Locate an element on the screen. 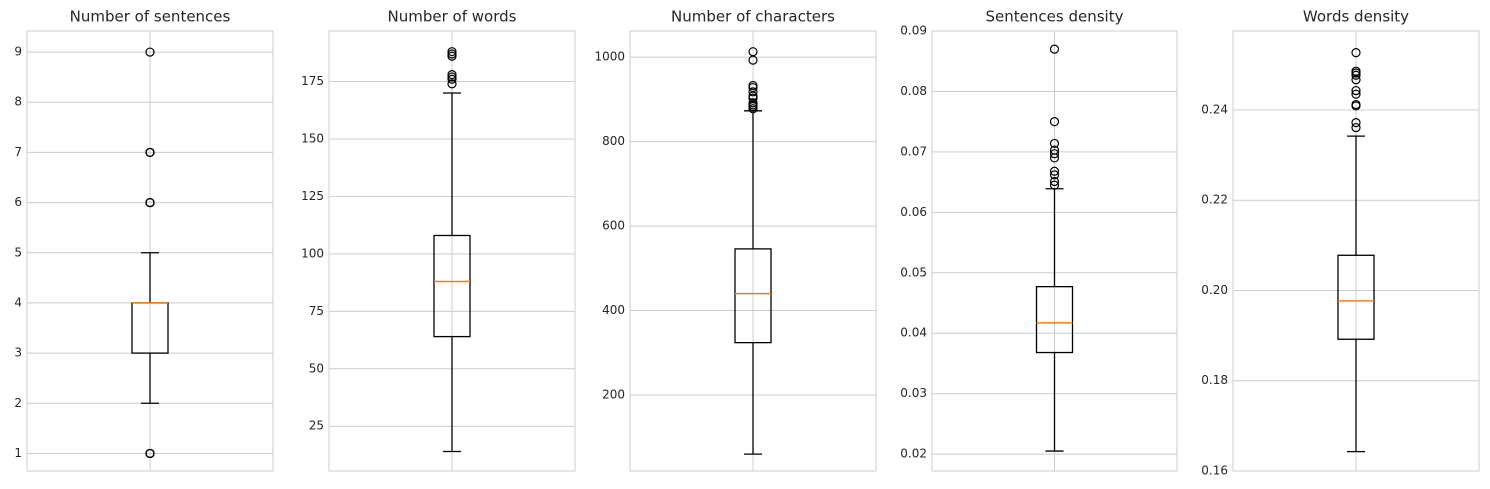  y-tick-label: 0.22 is located at coordinates (1214, 200).